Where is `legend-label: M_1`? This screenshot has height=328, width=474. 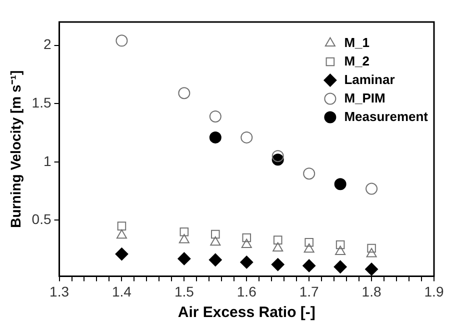
legend-label: M_1 is located at coordinates (357, 42).